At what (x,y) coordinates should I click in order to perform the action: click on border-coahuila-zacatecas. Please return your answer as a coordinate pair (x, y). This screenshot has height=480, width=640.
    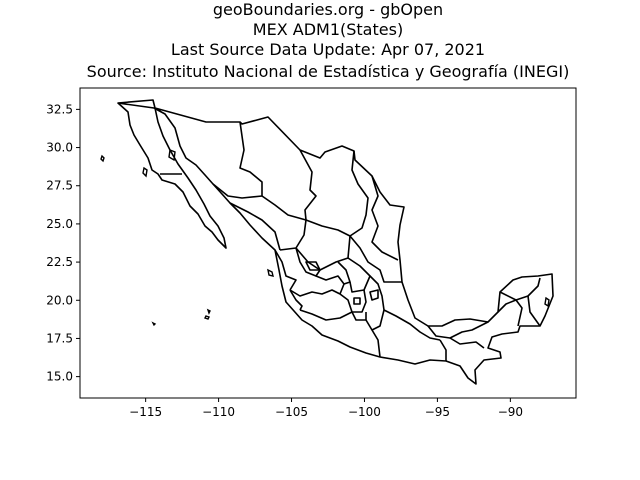
    Looking at the image, I should click on (328, 228).